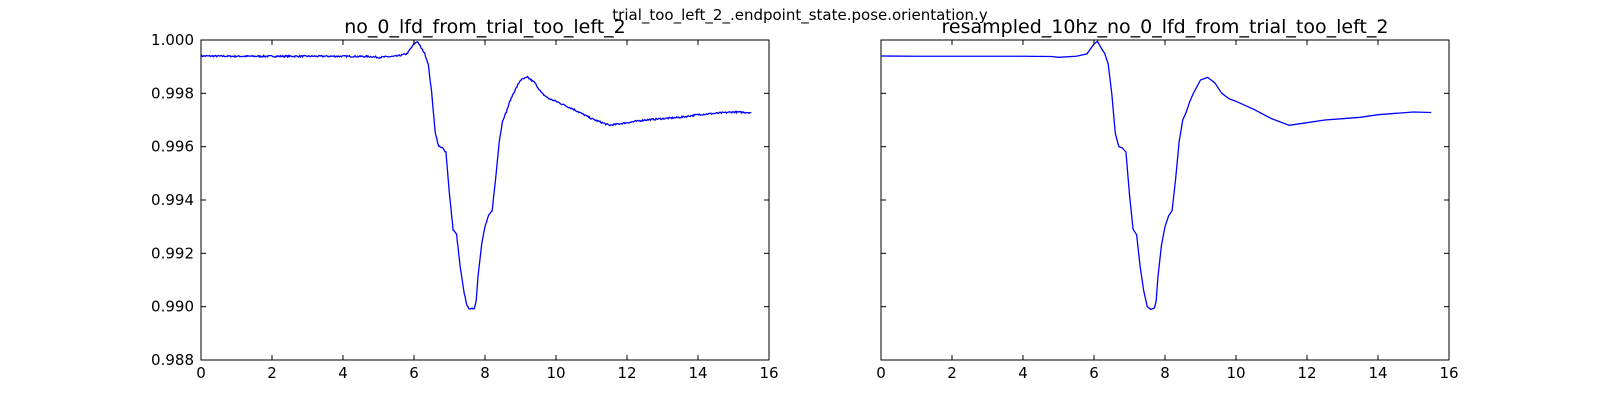 Image resolution: width=1600 pixels, height=400 pixels. What do you see at coordinates (485, 27) in the screenshot?
I see `chart-title: no_0_lfd_from_trial_too_left_2` at bounding box center [485, 27].